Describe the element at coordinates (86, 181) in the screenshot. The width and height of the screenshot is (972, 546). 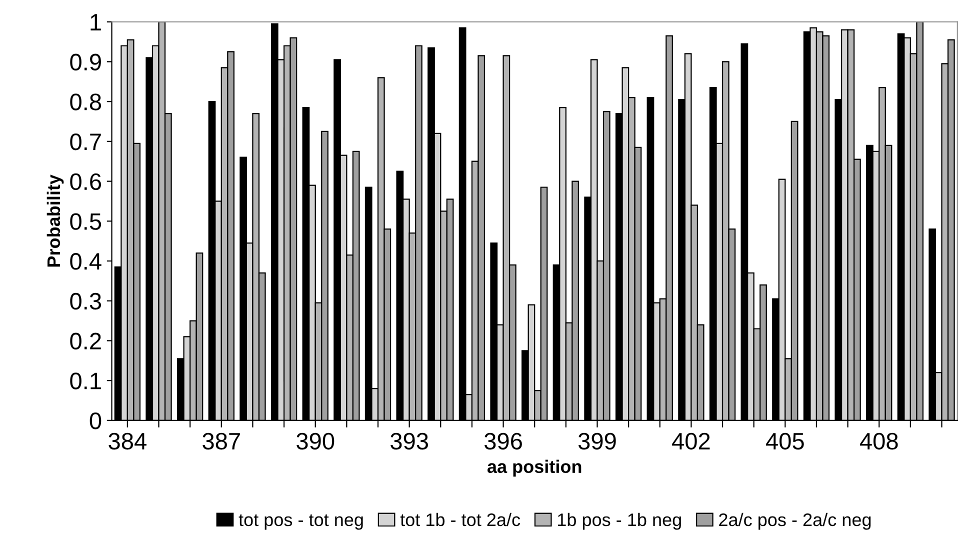
I see `y-tick-label: 0.6` at that location.